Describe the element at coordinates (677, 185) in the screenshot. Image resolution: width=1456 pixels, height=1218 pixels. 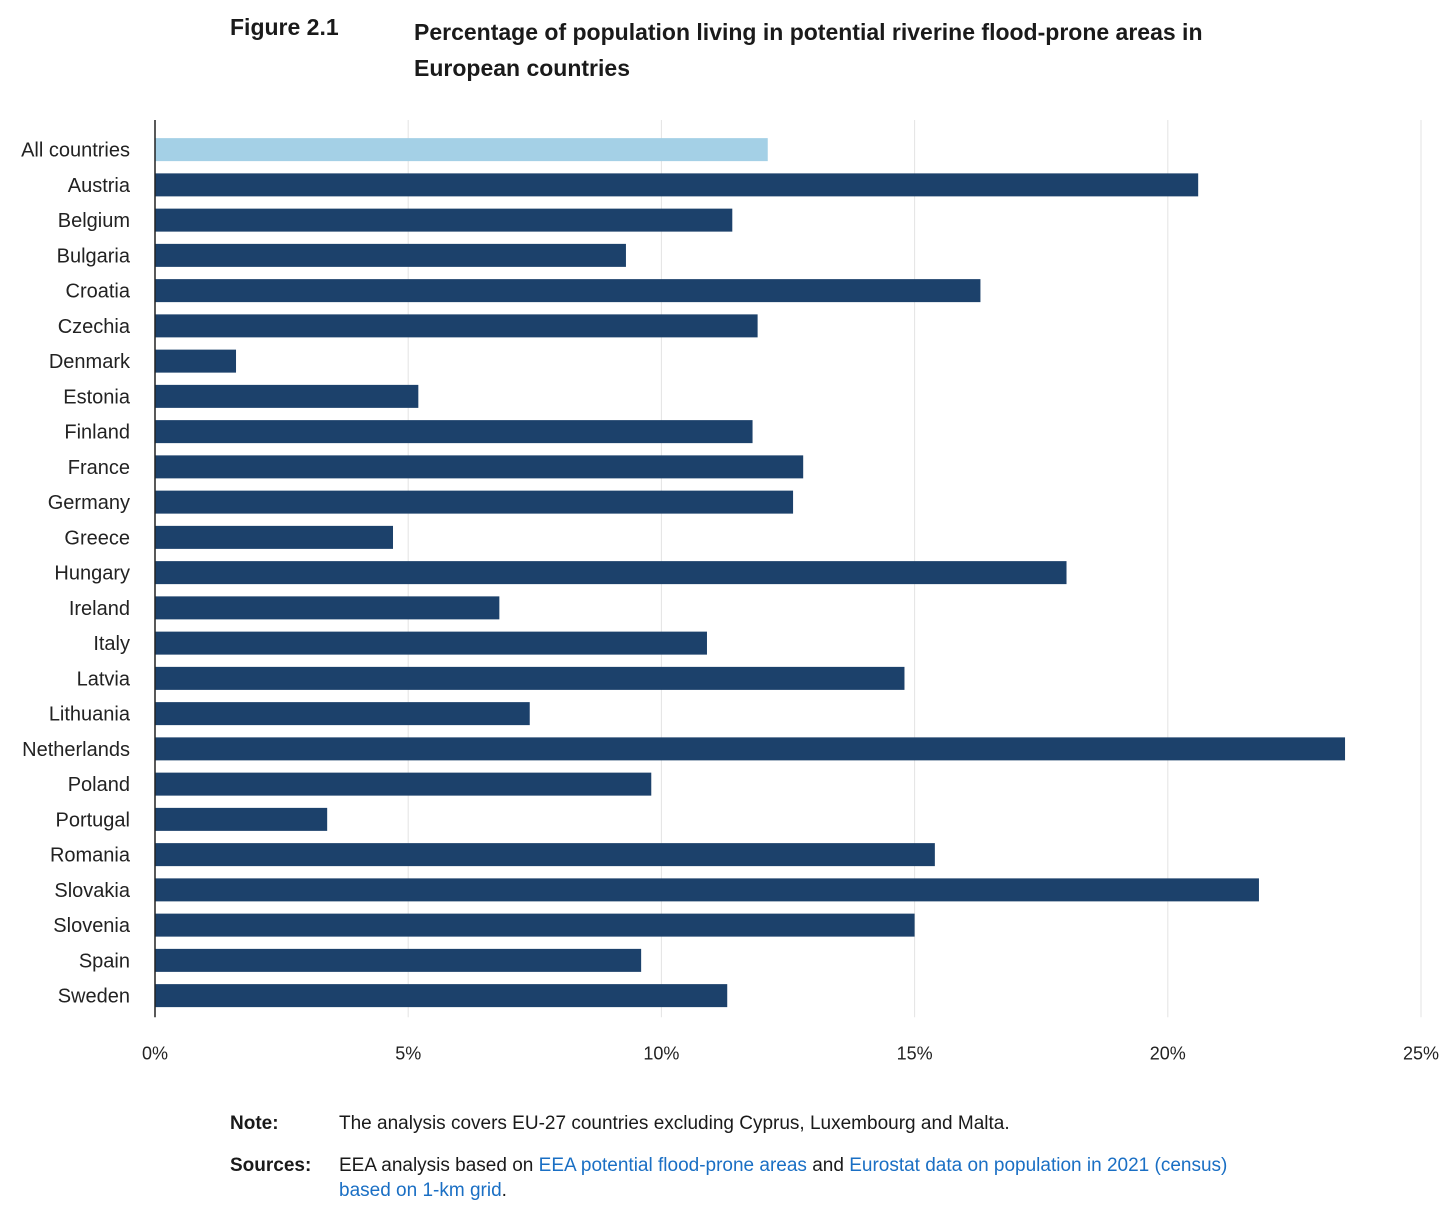
I see `bar-austria` at that location.